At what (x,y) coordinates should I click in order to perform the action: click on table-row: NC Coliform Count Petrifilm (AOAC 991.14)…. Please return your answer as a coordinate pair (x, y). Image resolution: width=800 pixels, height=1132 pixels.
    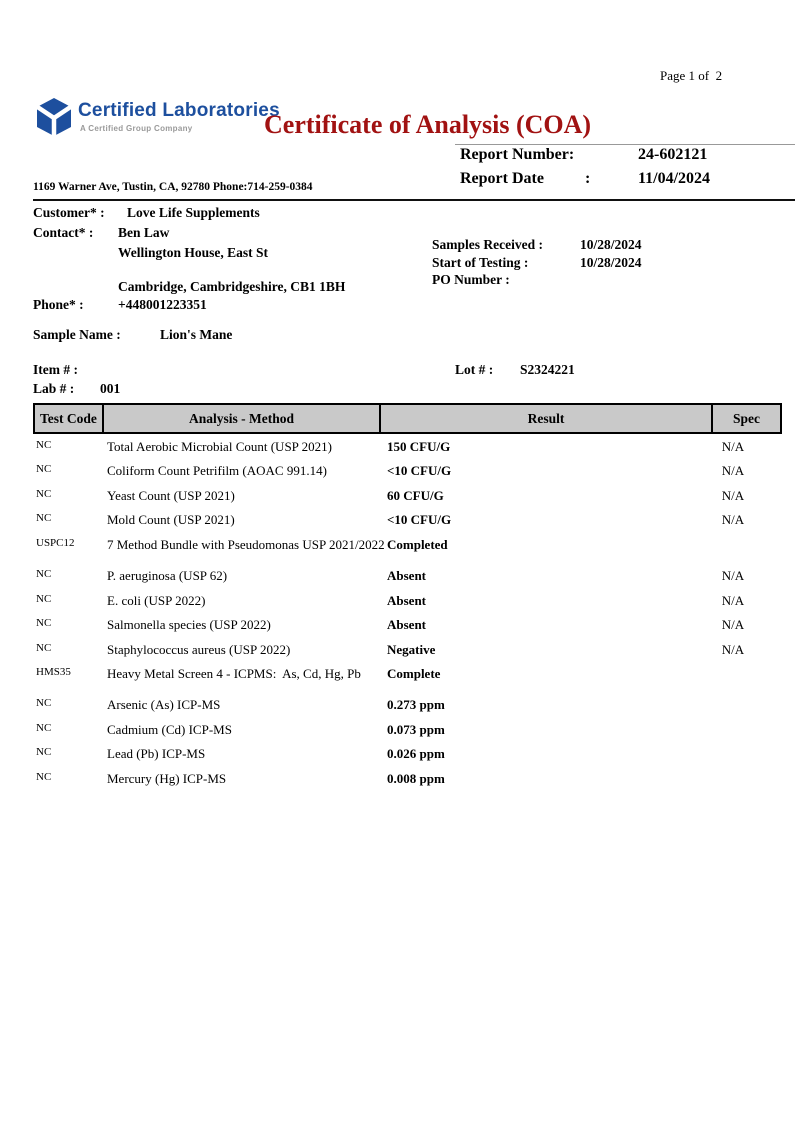
    Looking at the image, I should click on (407, 475).